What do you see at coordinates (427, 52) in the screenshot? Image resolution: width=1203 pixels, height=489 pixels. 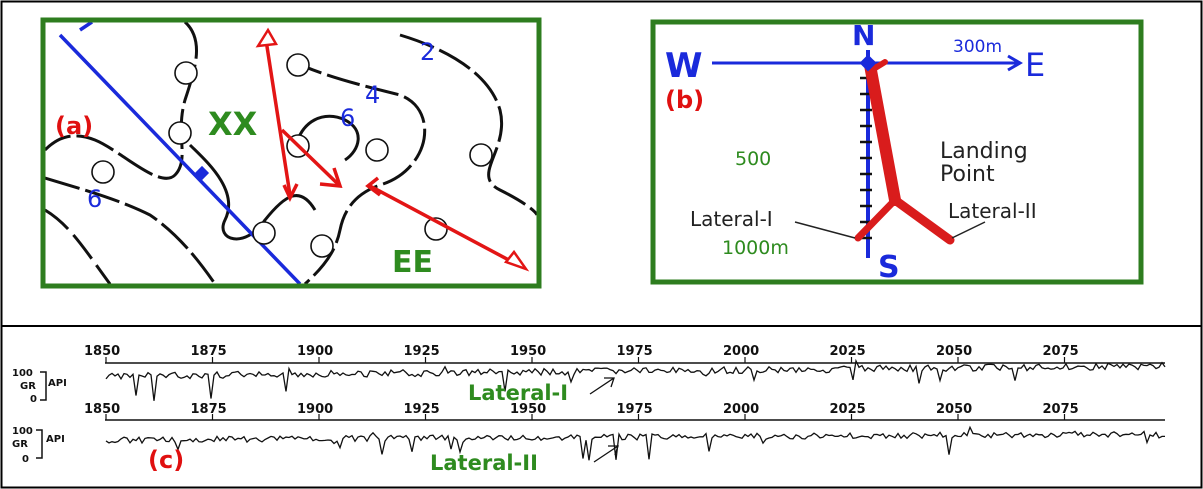 I see `contour-label: 2` at bounding box center [427, 52].